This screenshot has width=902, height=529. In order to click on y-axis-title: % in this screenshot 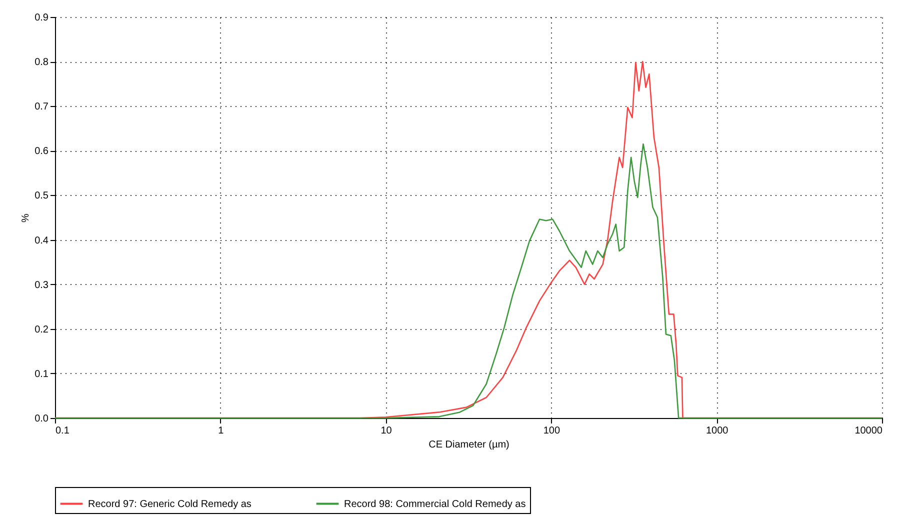, I will do `click(26, 217)`.